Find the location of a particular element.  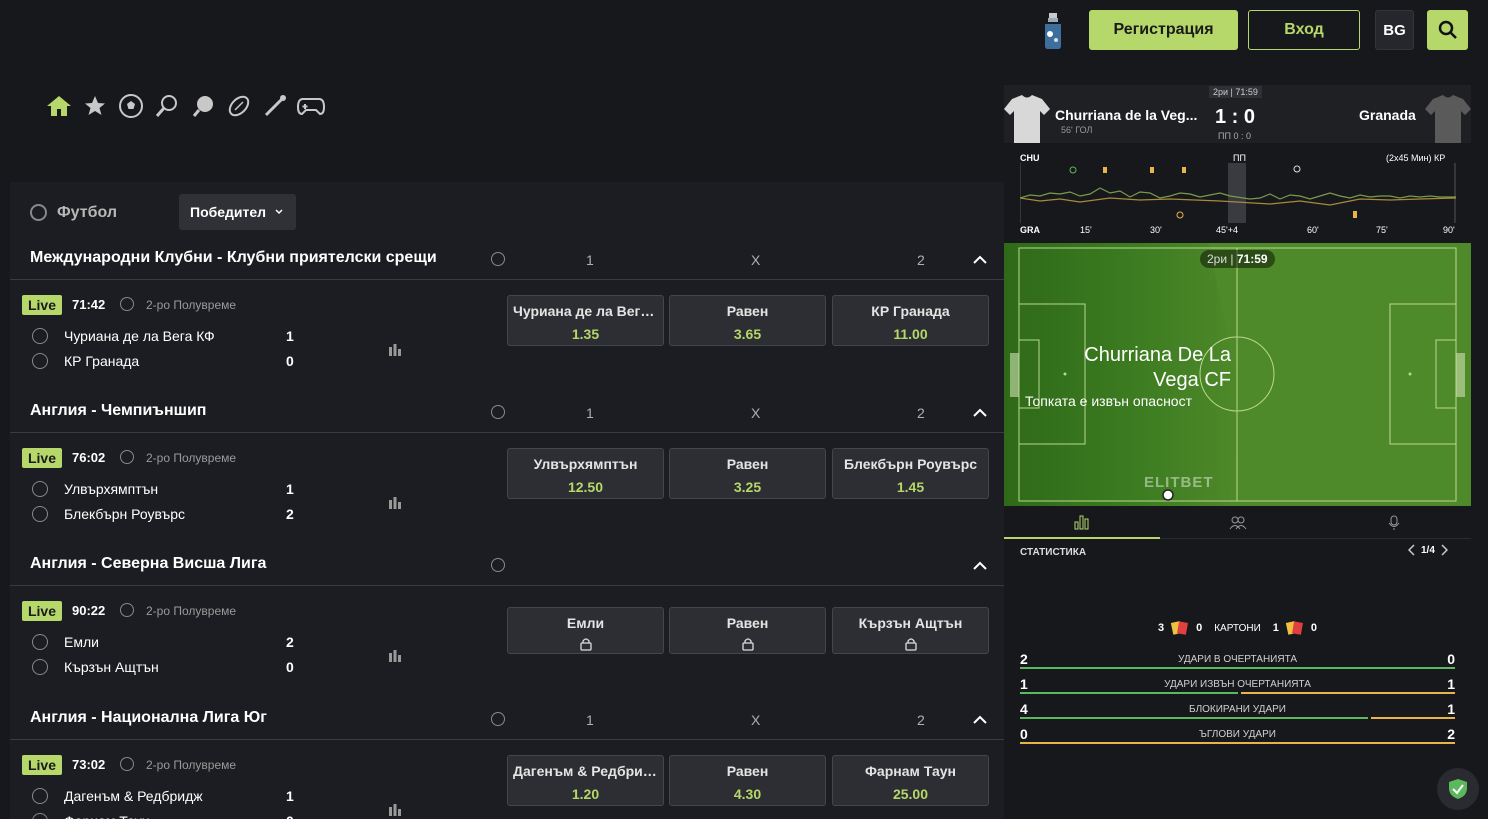

tab-lineups is located at coordinates (1238, 522).